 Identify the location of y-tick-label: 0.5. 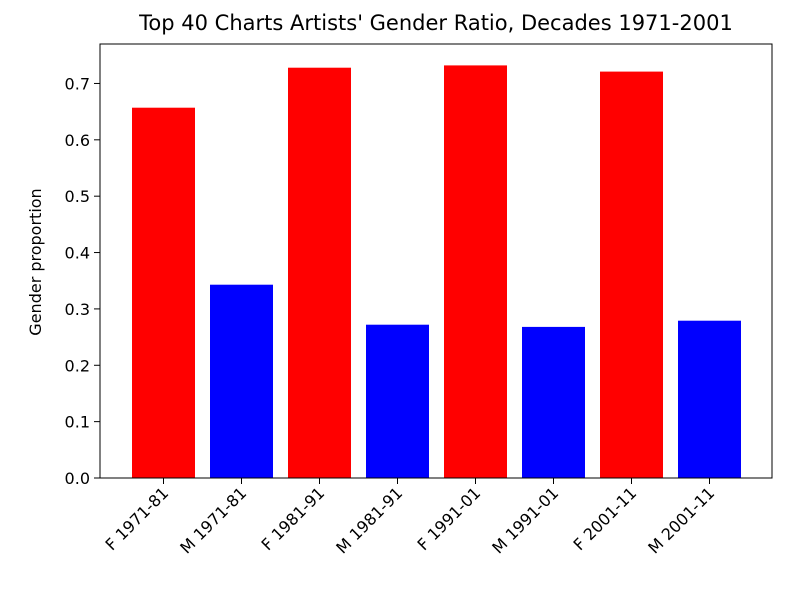
(77, 196).